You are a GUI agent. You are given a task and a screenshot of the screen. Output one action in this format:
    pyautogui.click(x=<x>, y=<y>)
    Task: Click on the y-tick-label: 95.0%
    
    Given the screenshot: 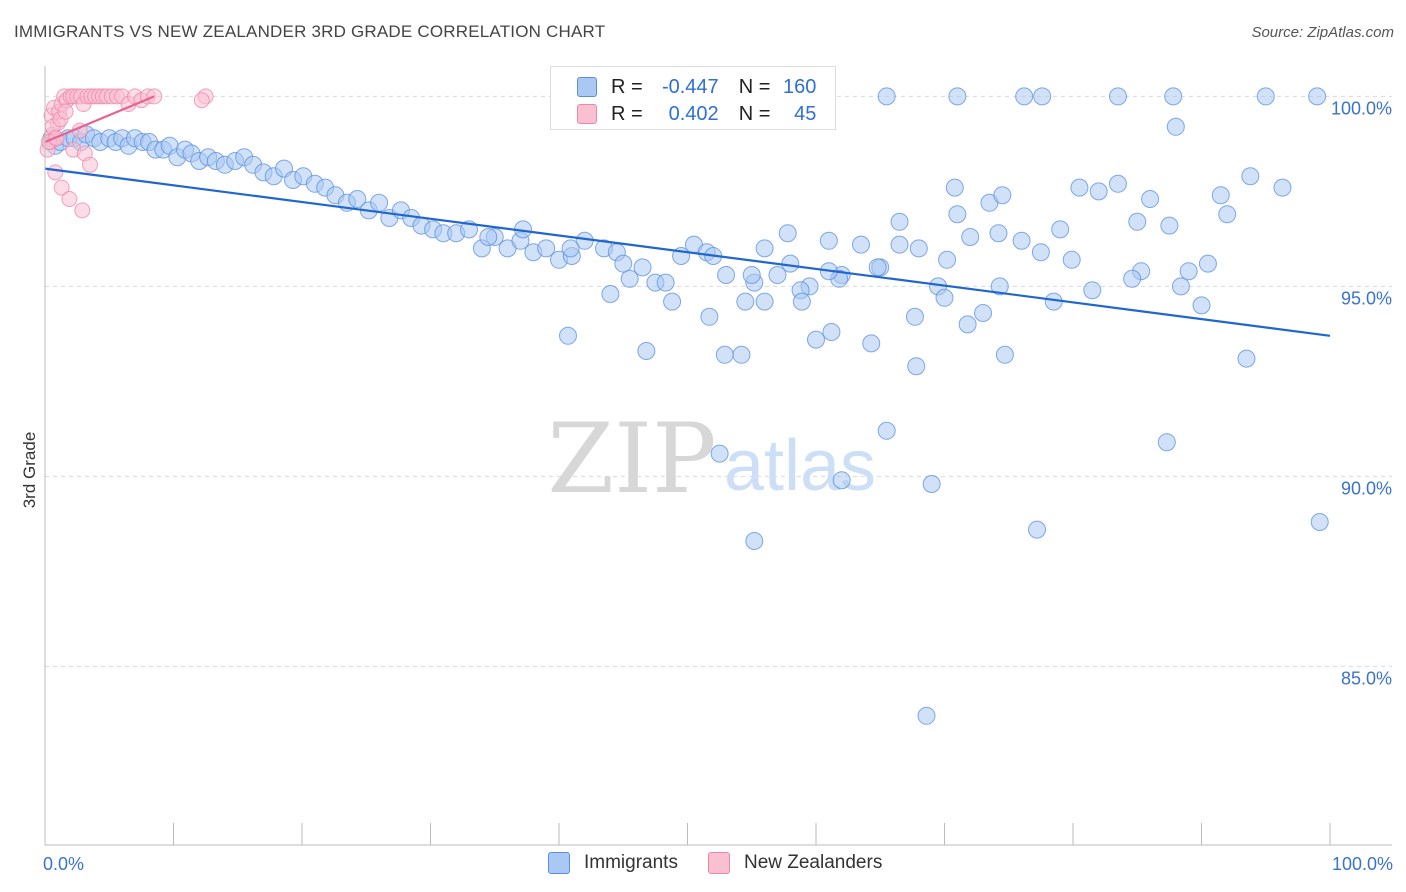 What is the action you would take?
    pyautogui.click(x=1366, y=298)
    